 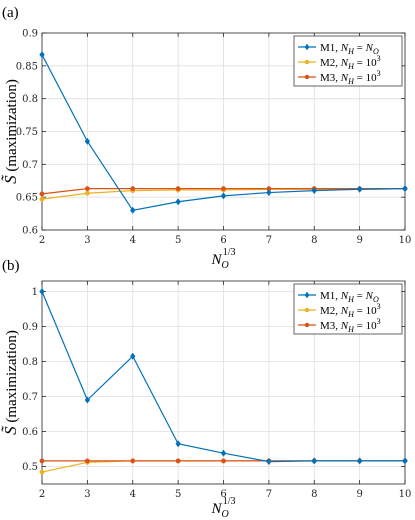 What do you see at coordinates (27, 66) in the screenshot?
I see `y-tick-label: 0.85` at bounding box center [27, 66].